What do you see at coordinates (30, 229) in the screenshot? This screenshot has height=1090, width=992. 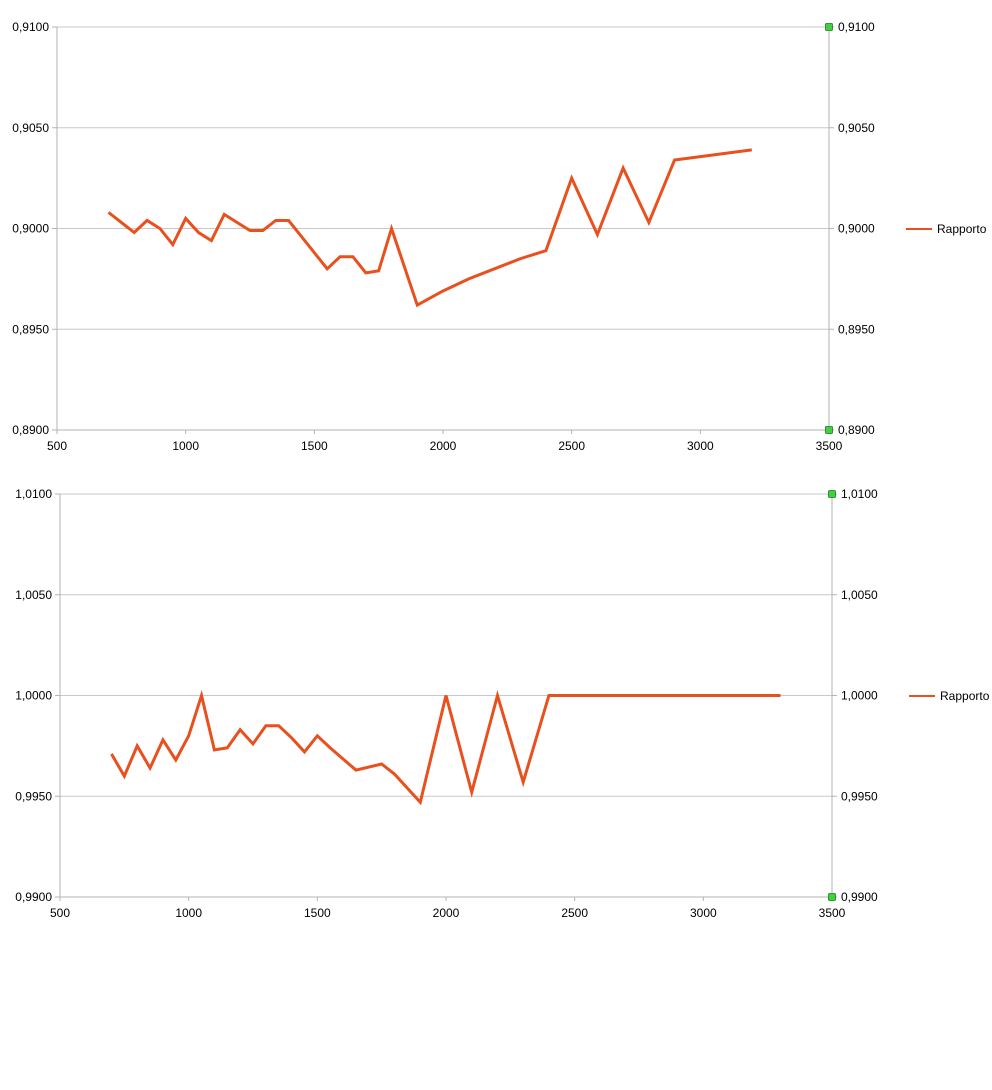 I see `y-tick-label: 0,9000` at bounding box center [30, 229].